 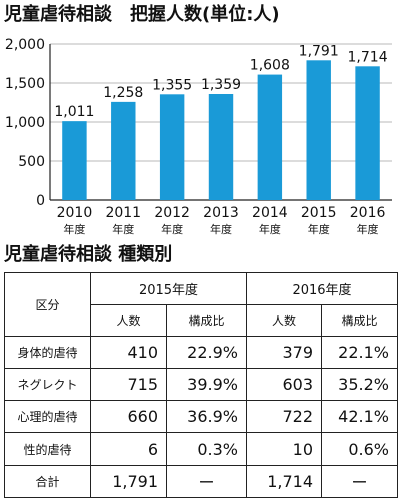 I want to click on y-tick-label: 500, so click(x=31, y=162).